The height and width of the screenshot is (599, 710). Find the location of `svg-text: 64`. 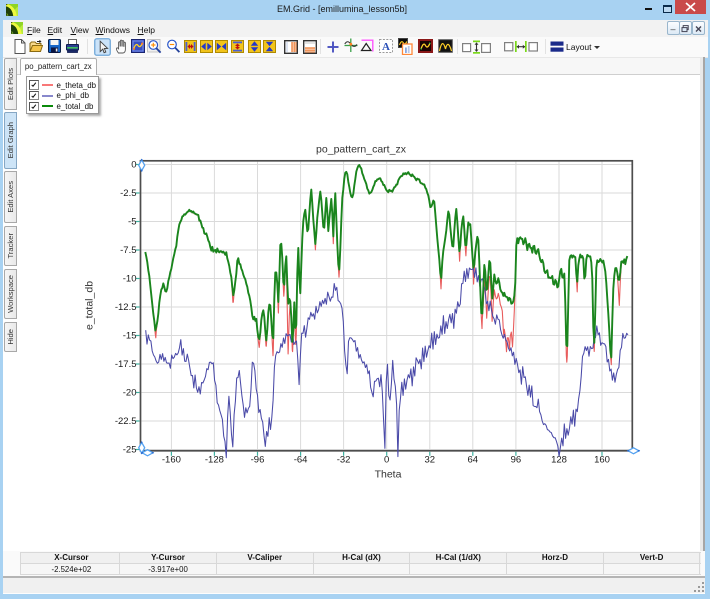

svg-text: 64 is located at coordinates (473, 460).